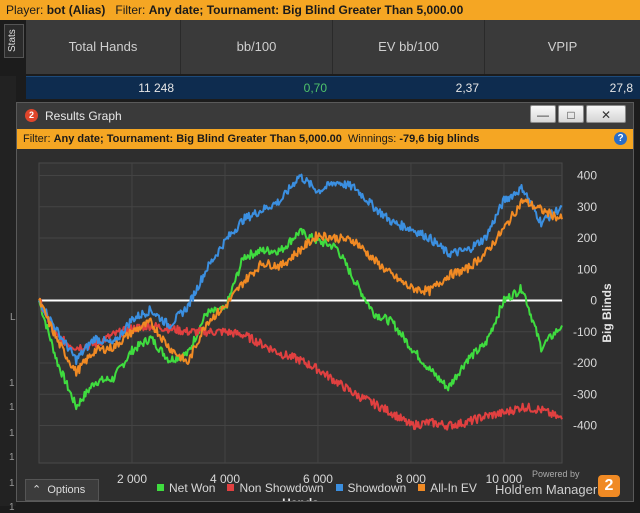 Image resolution: width=640 pixels, height=513 pixels. I want to click on player-value: bot (Alias), so click(76, 10).